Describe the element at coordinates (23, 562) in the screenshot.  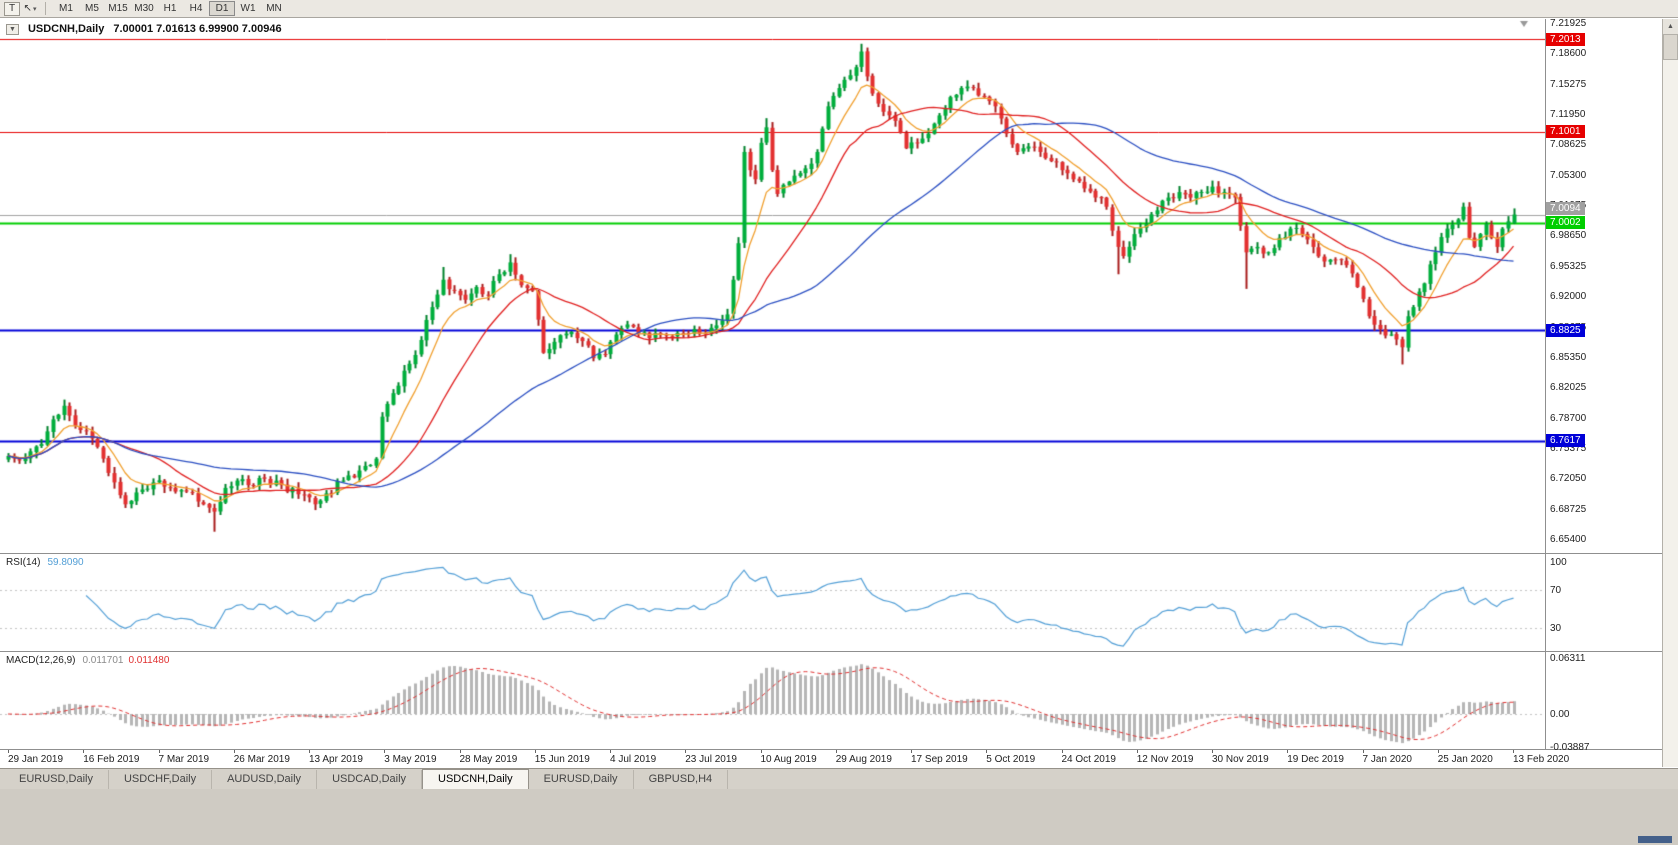
I see `rsi-label: RSI(14)` at that location.